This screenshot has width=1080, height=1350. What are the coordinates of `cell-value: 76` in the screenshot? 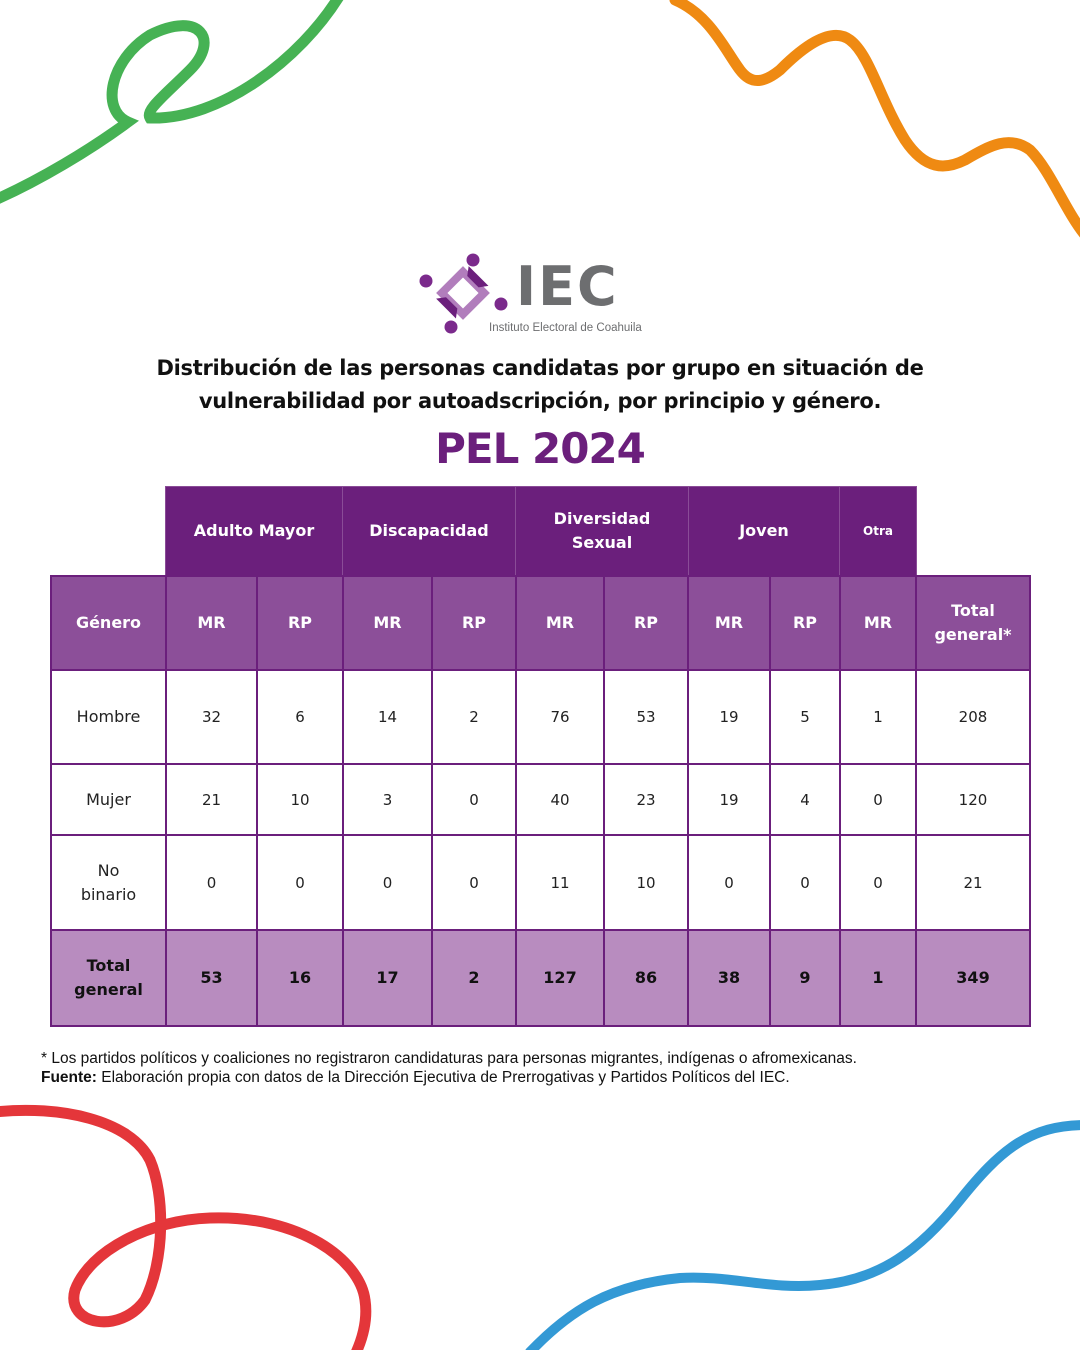 It's located at (560, 717).